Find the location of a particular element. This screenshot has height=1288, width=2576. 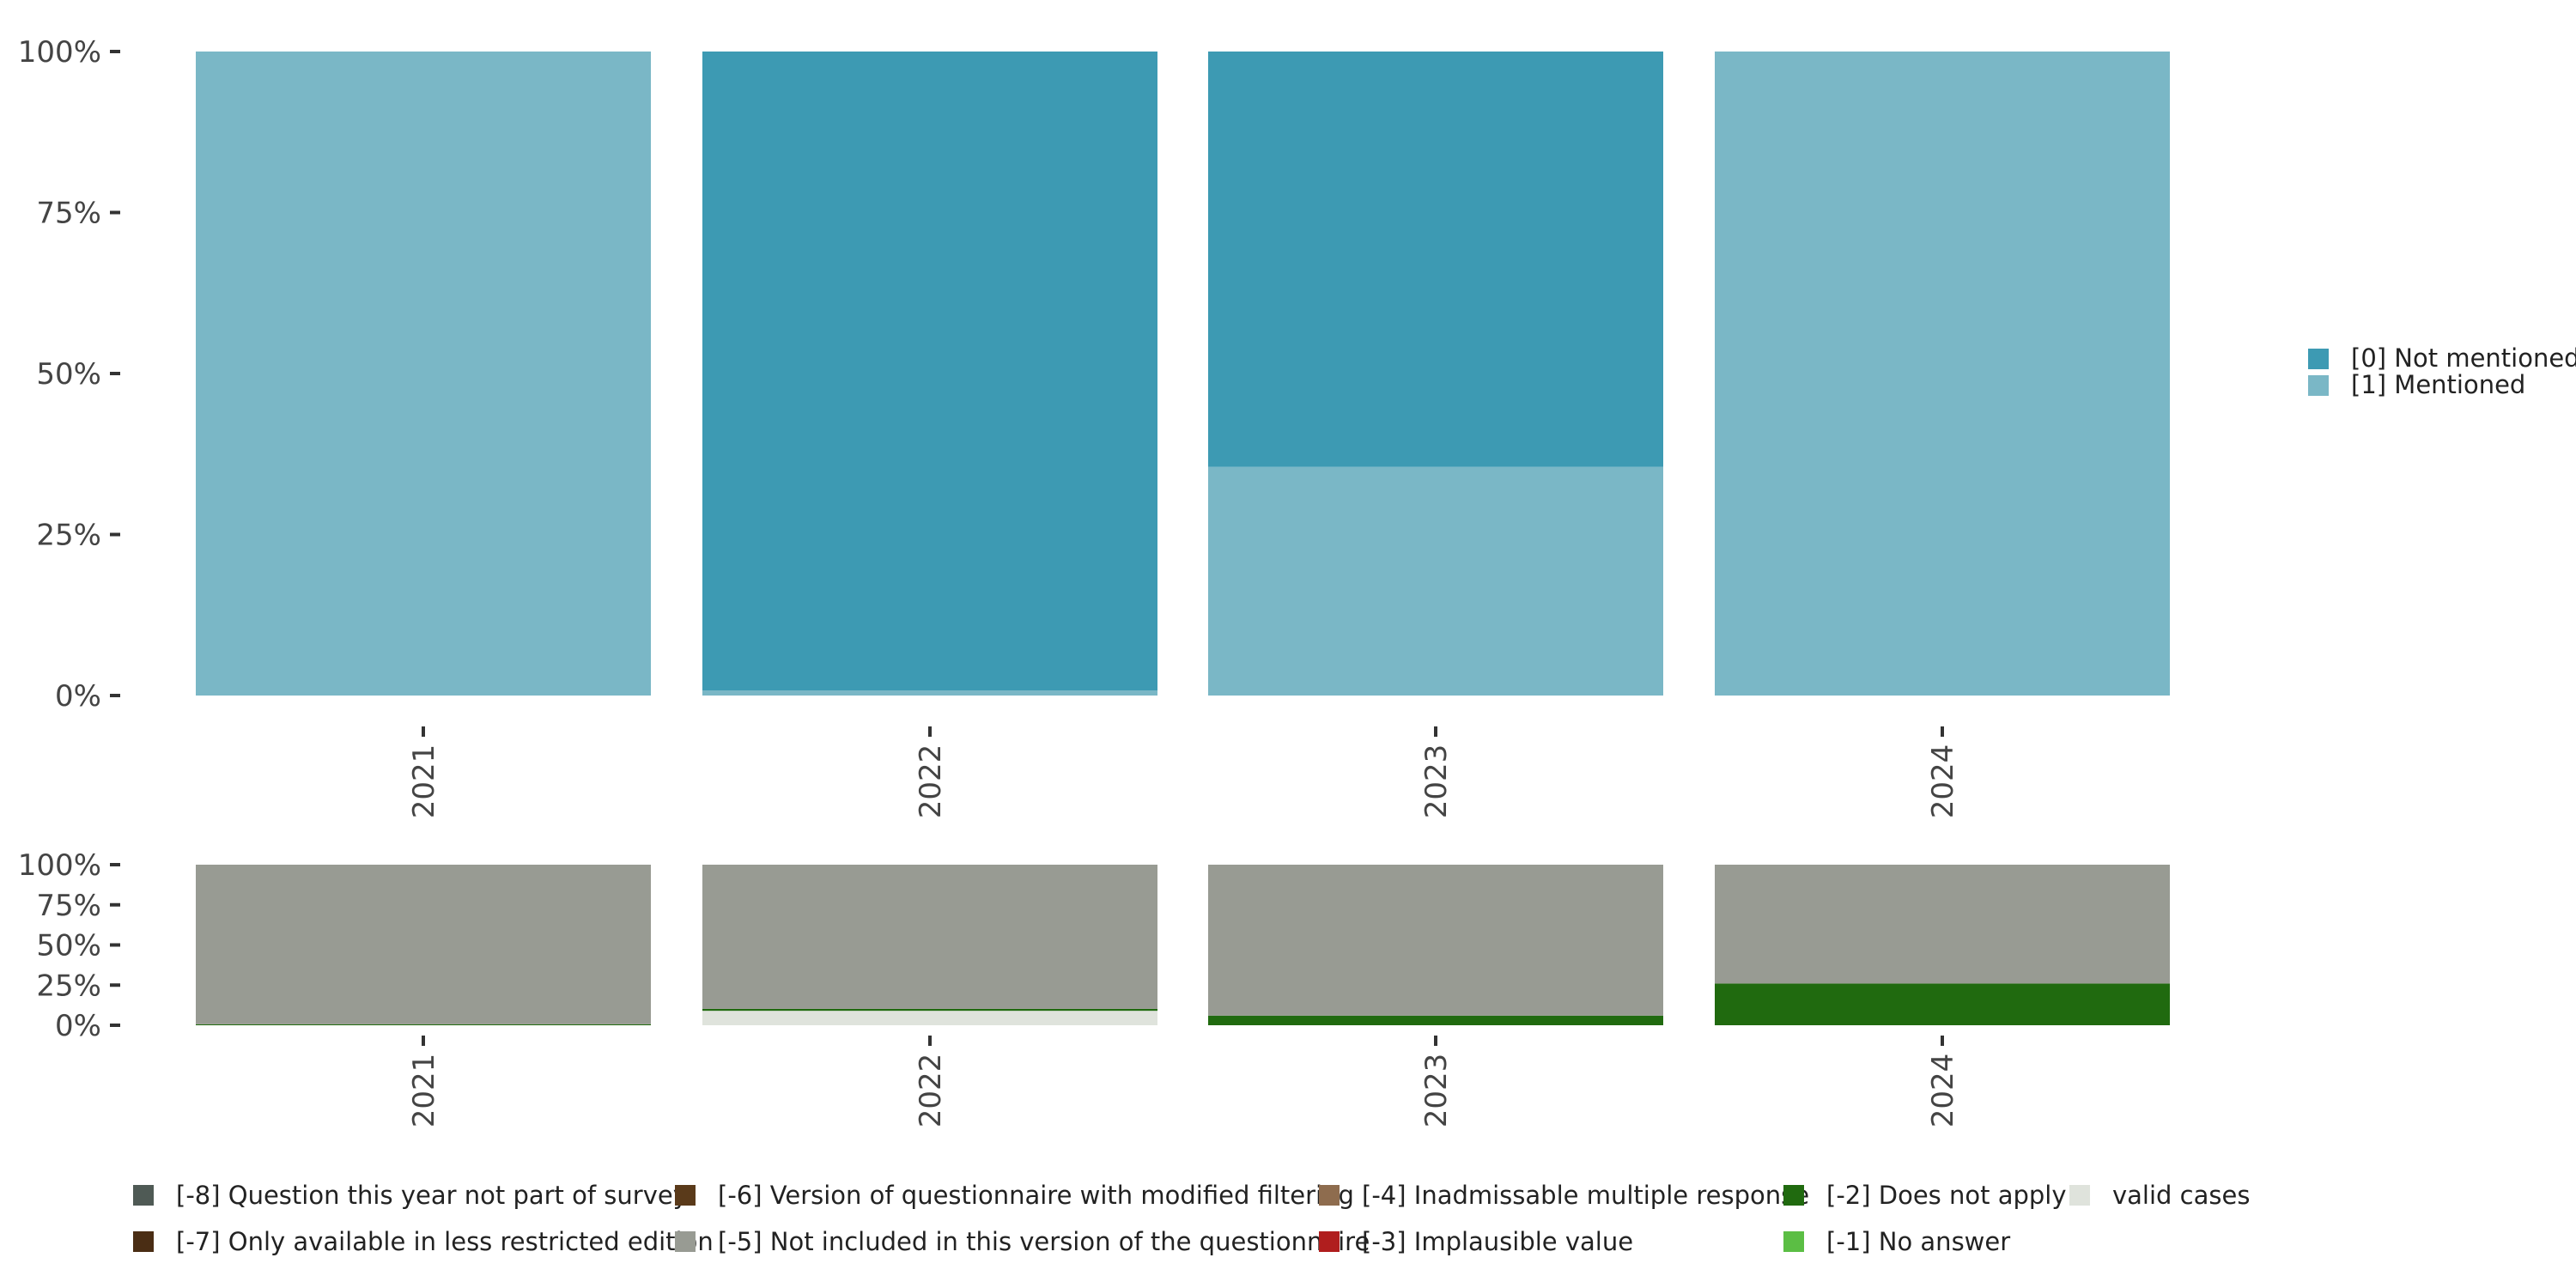

right-legend: [0] Not mentioned[1] Mentioned is located at coordinates (2442, 371).